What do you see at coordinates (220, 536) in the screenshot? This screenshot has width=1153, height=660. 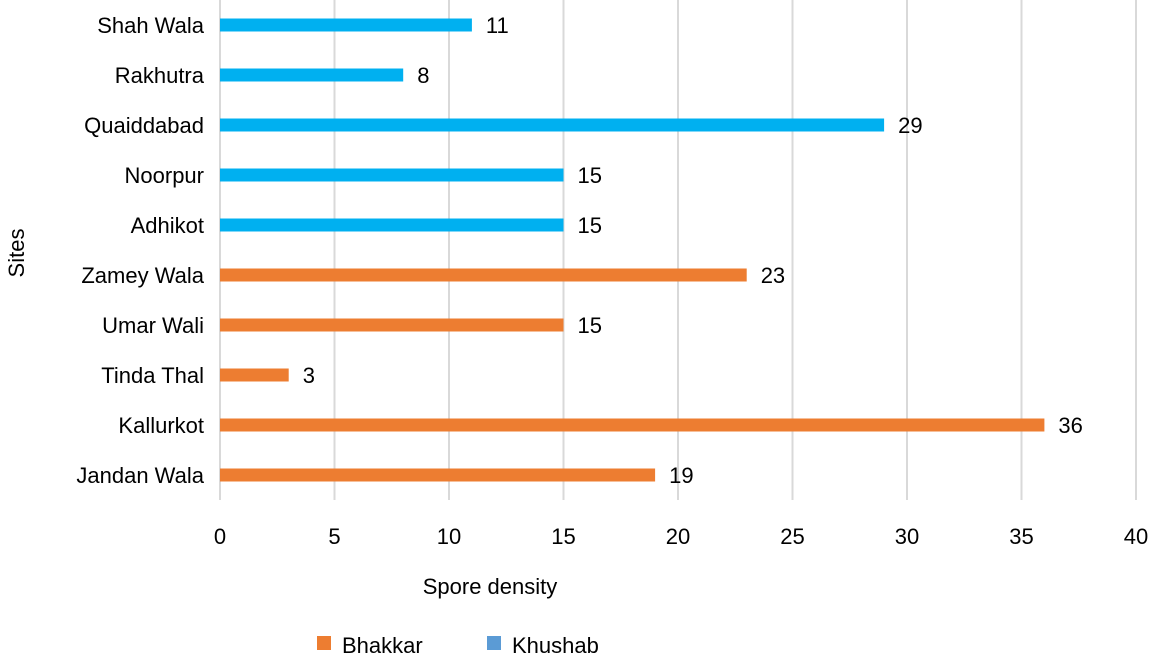 I see `x-tick-0: 0` at bounding box center [220, 536].